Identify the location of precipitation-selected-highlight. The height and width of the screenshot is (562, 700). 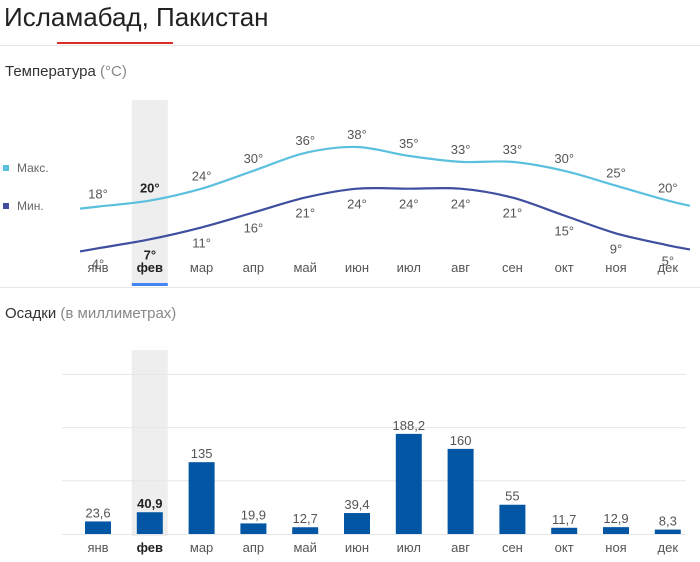
(149, 443).